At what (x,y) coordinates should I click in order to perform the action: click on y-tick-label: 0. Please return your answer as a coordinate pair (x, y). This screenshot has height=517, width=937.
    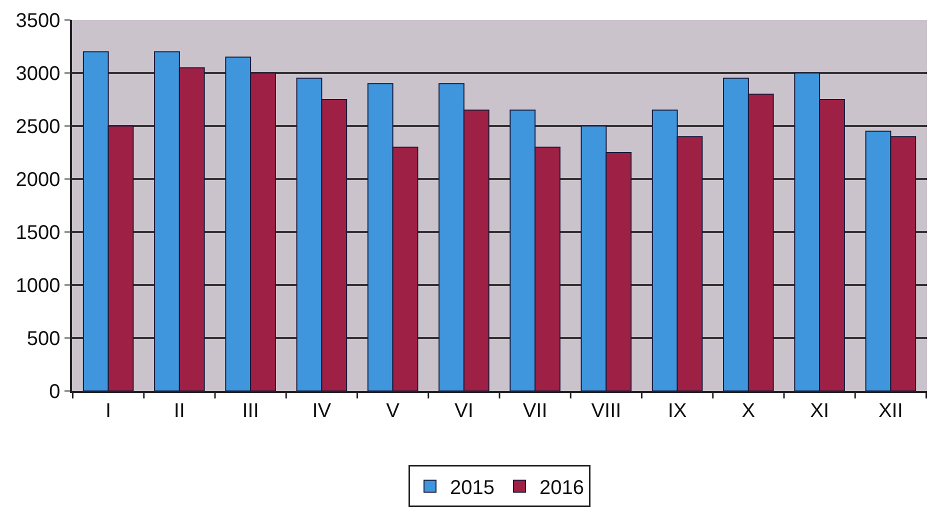
    Looking at the image, I should click on (54, 392).